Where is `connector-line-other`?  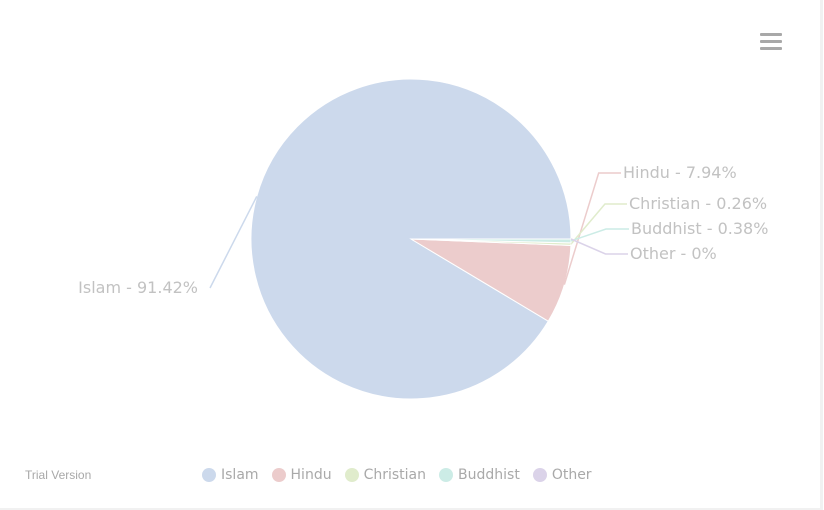
connector-line-other is located at coordinates (599, 246).